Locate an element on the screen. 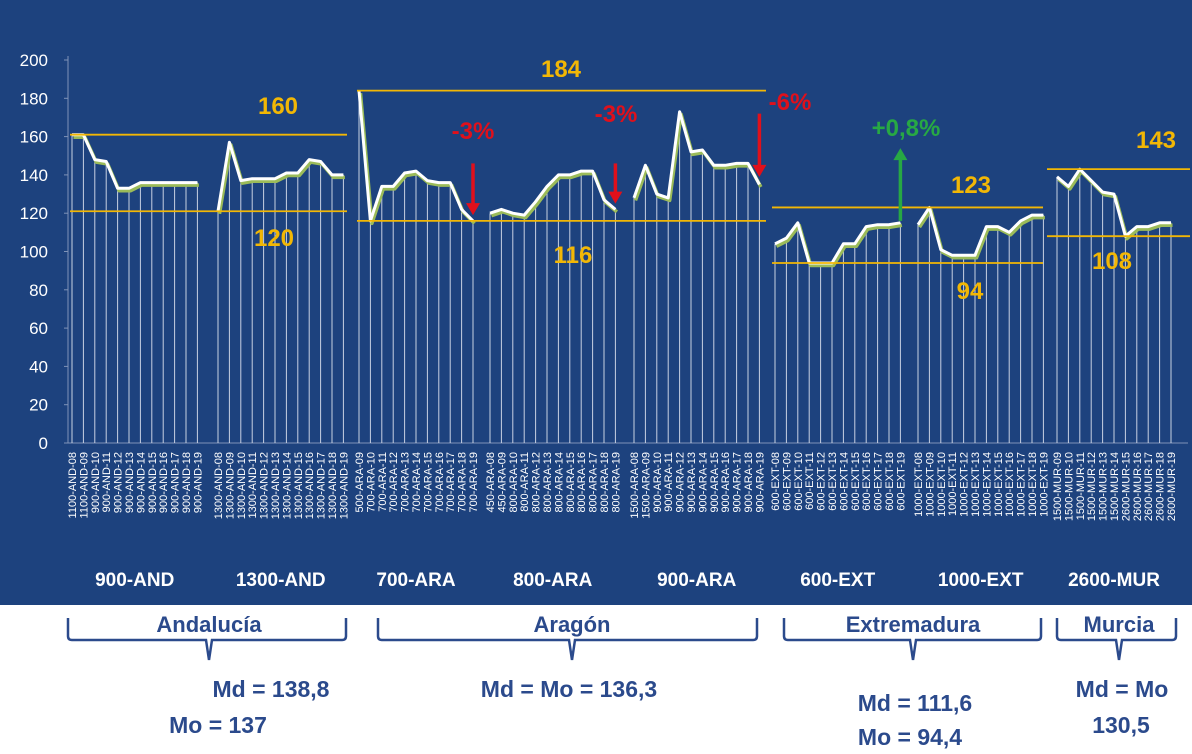 The image size is (1192, 754). y-tick-label: 60 is located at coordinates (38, 328).